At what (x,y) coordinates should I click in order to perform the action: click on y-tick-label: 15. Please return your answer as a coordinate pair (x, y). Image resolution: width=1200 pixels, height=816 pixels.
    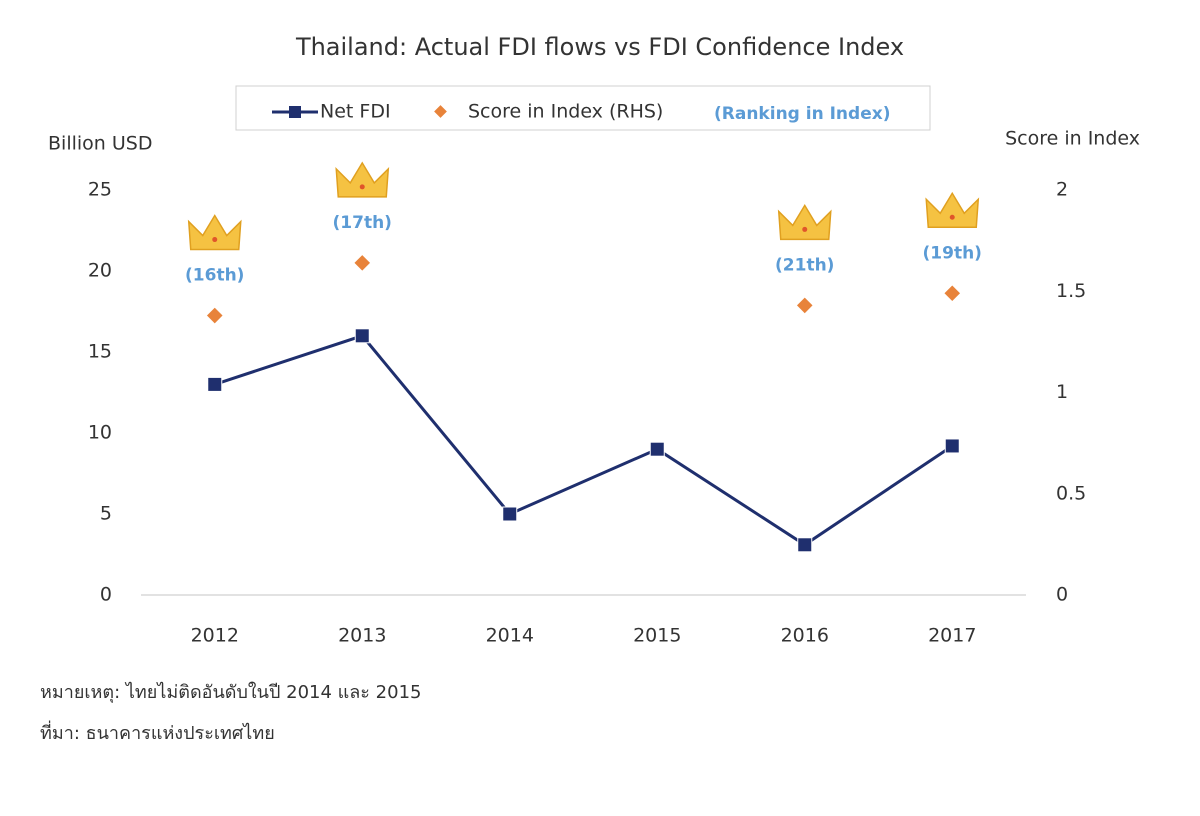
    Looking at the image, I should click on (100, 352).